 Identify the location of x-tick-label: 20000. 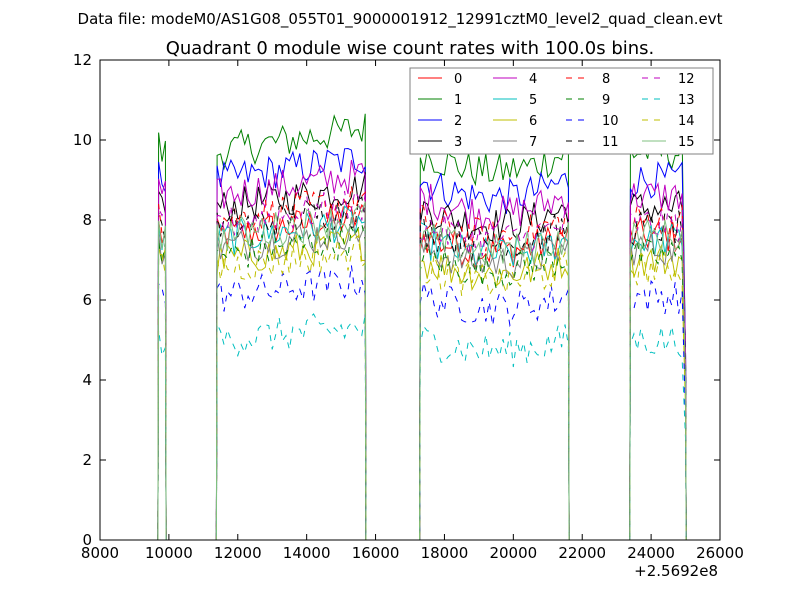
(513, 553).